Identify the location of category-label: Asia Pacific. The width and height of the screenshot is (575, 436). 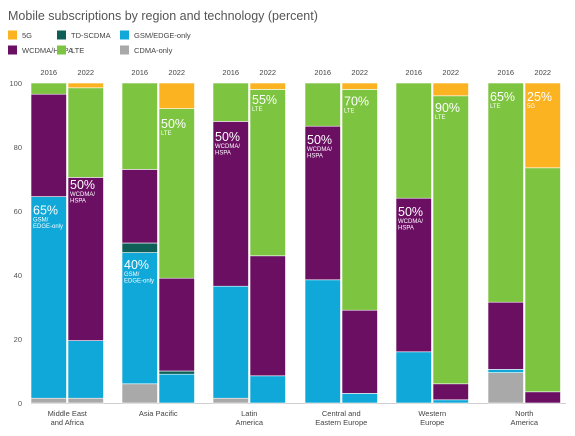
(158, 413).